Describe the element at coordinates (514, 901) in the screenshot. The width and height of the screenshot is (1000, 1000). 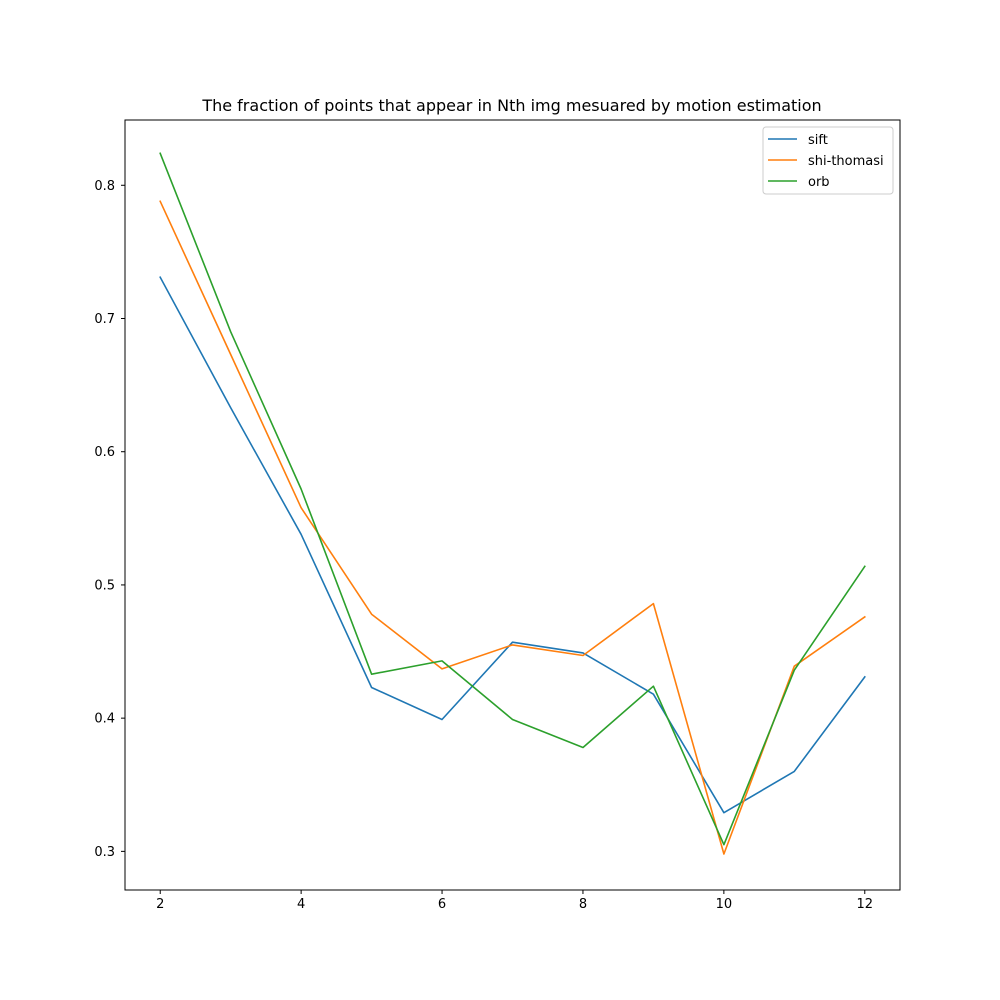
I see `x-axis: 2 4 6 8 10 12` at that location.